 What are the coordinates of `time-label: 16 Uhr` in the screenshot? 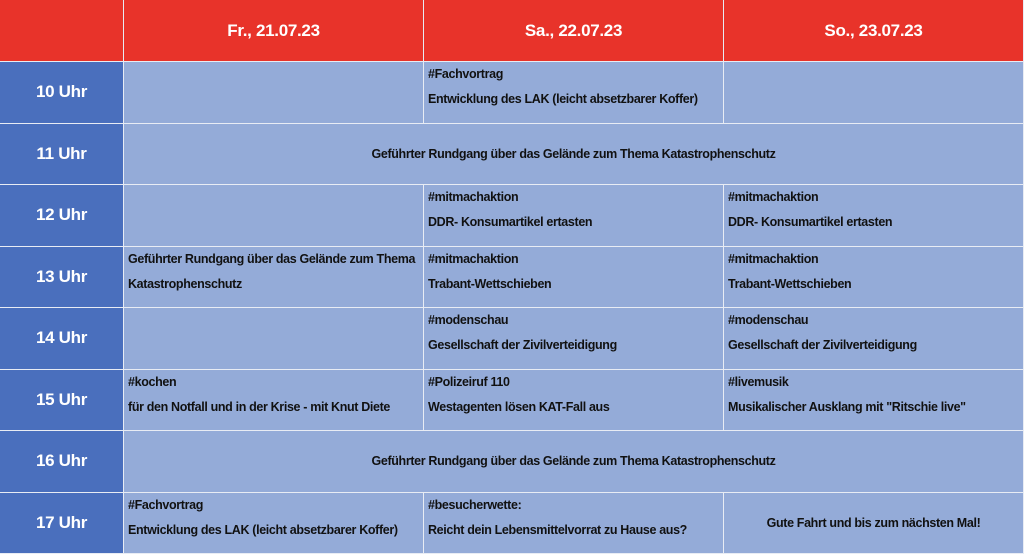 It's located at (62, 462).